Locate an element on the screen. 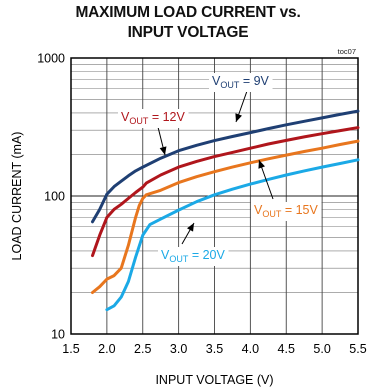 This screenshot has width=376, height=389. y-tick-labels: 10 100 1000 is located at coordinates (51, 197).